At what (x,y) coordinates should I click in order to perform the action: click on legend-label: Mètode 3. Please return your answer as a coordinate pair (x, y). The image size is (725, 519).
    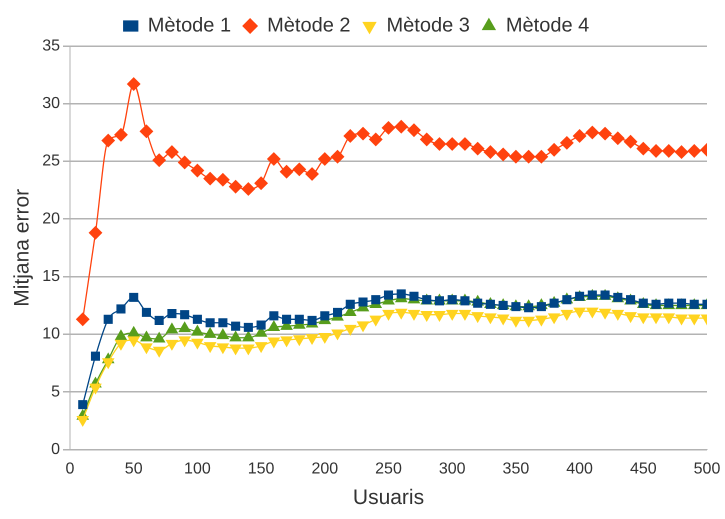
    Looking at the image, I should click on (428, 25).